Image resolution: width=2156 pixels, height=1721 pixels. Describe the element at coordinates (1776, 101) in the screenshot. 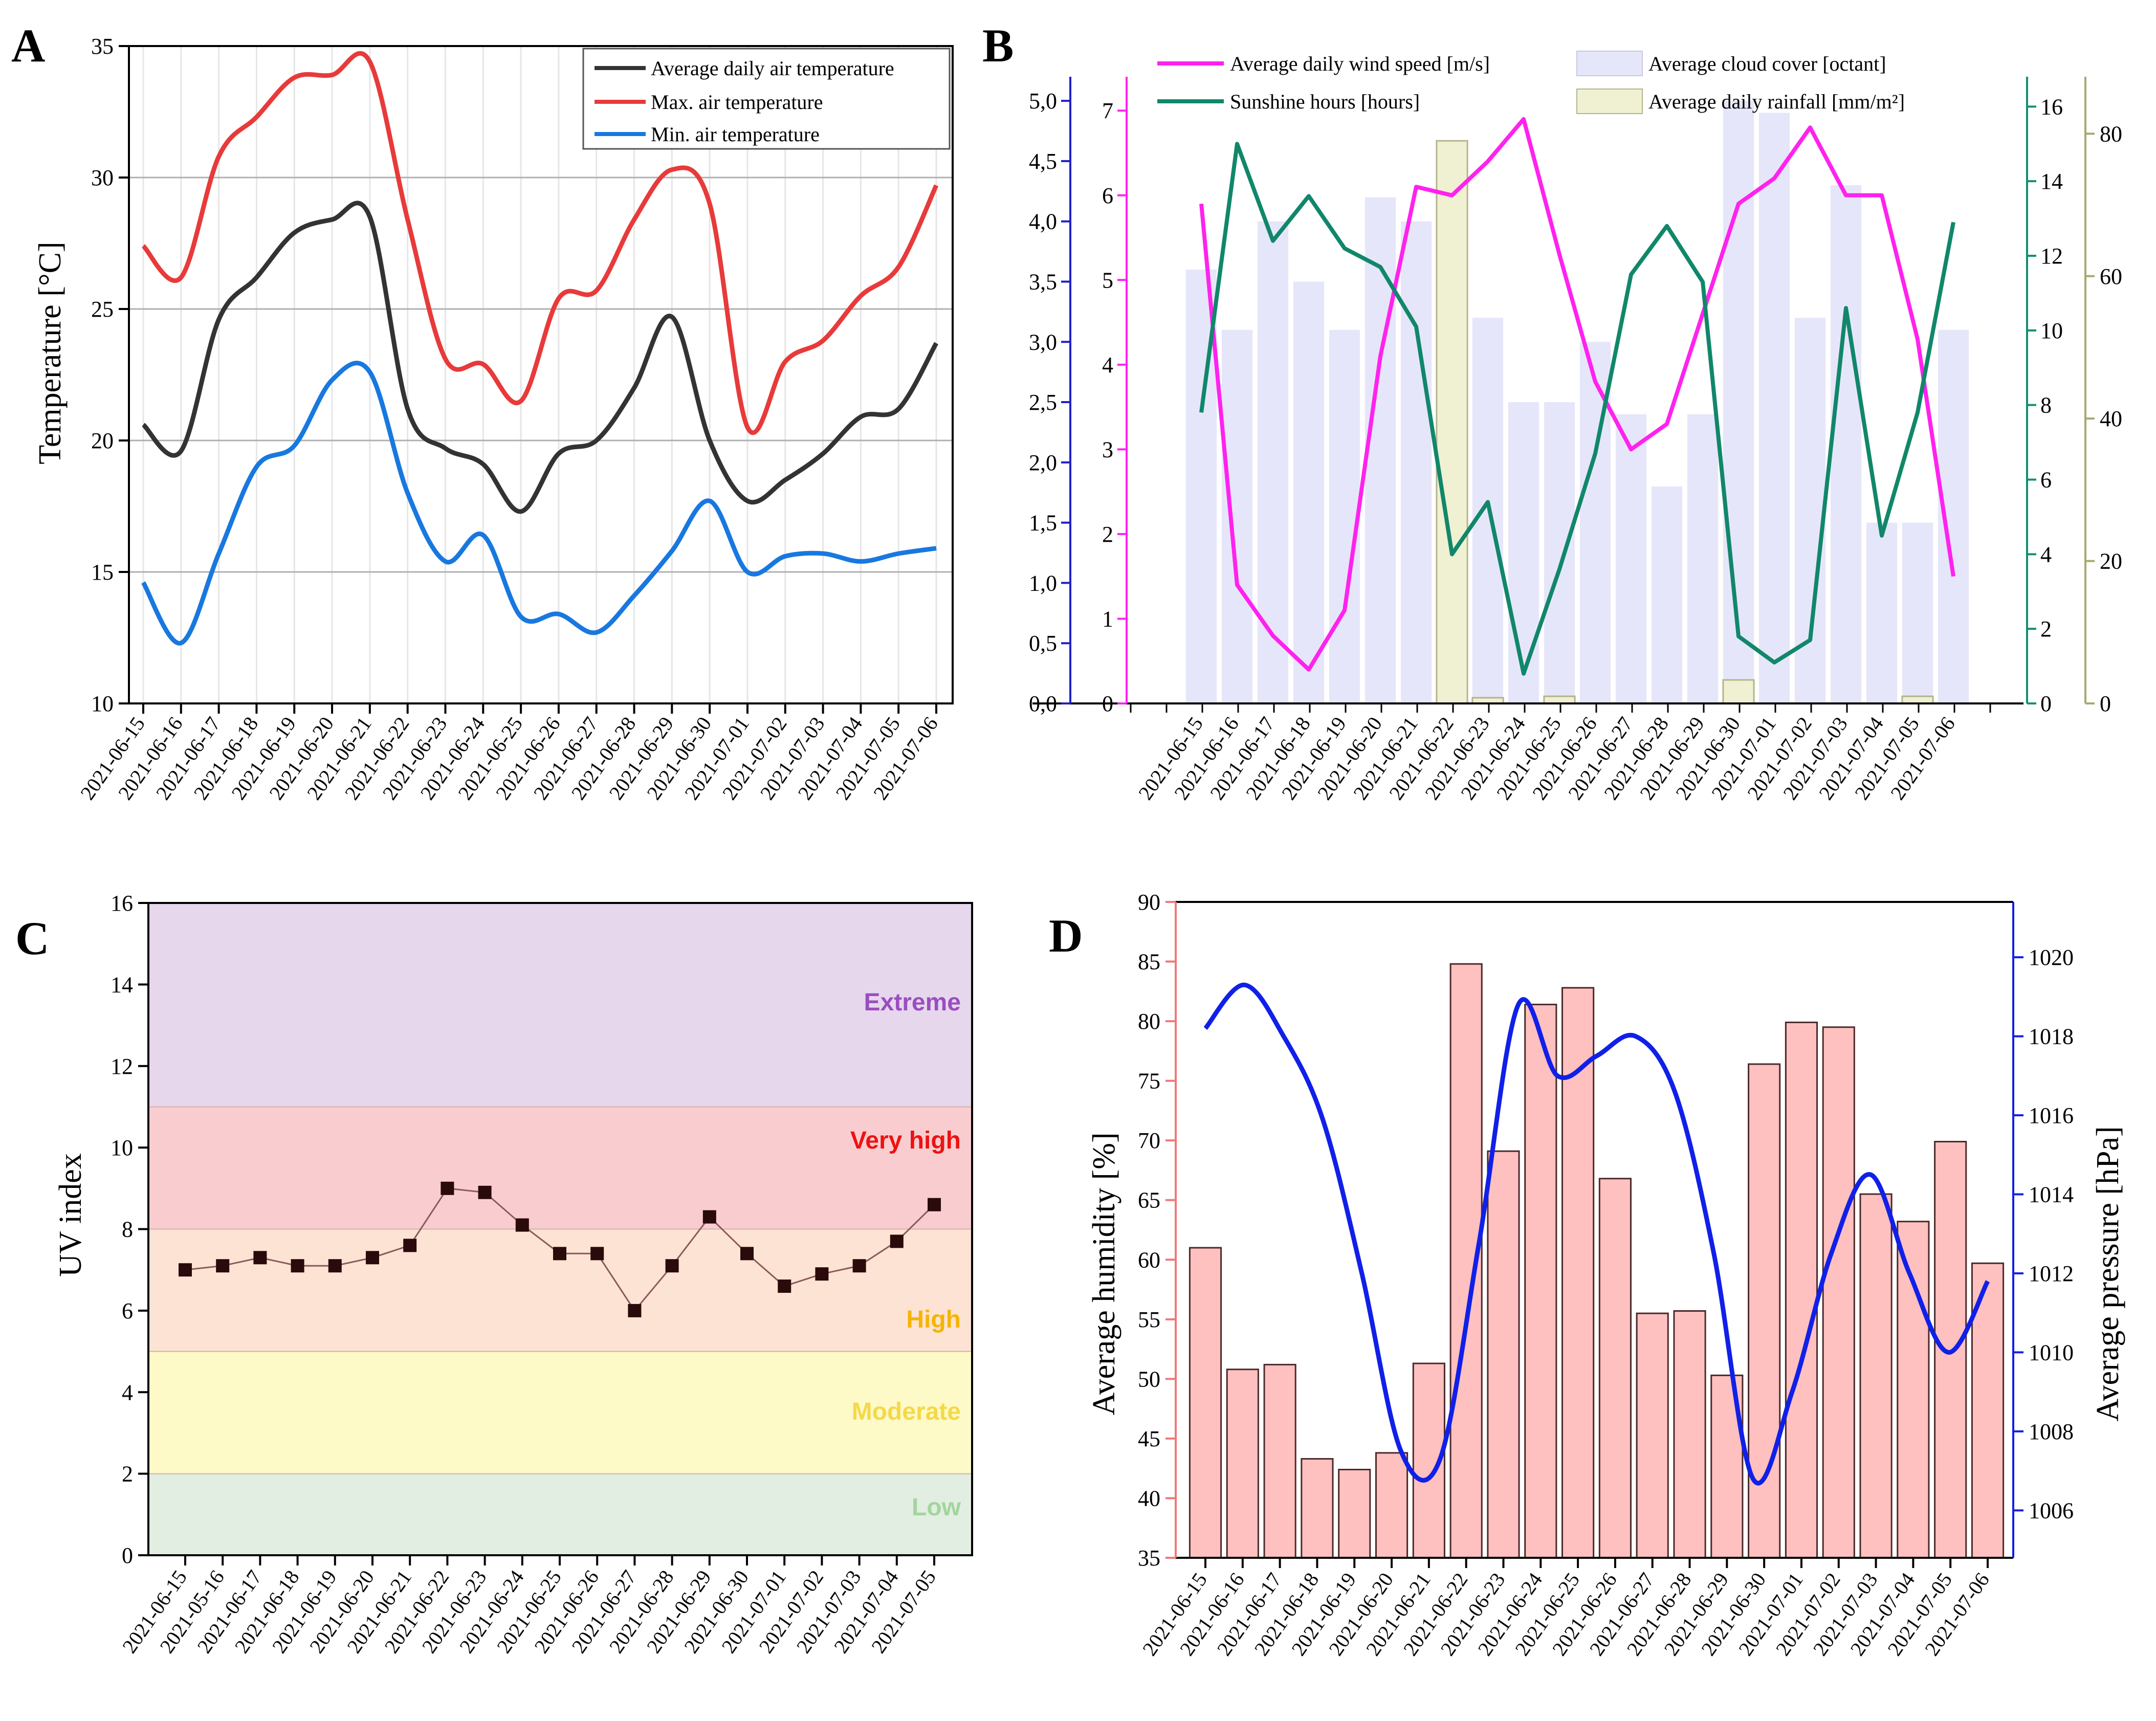

I see `panel-b-legend-label-rain: Average daily rainfall [mm/m²]` at that location.